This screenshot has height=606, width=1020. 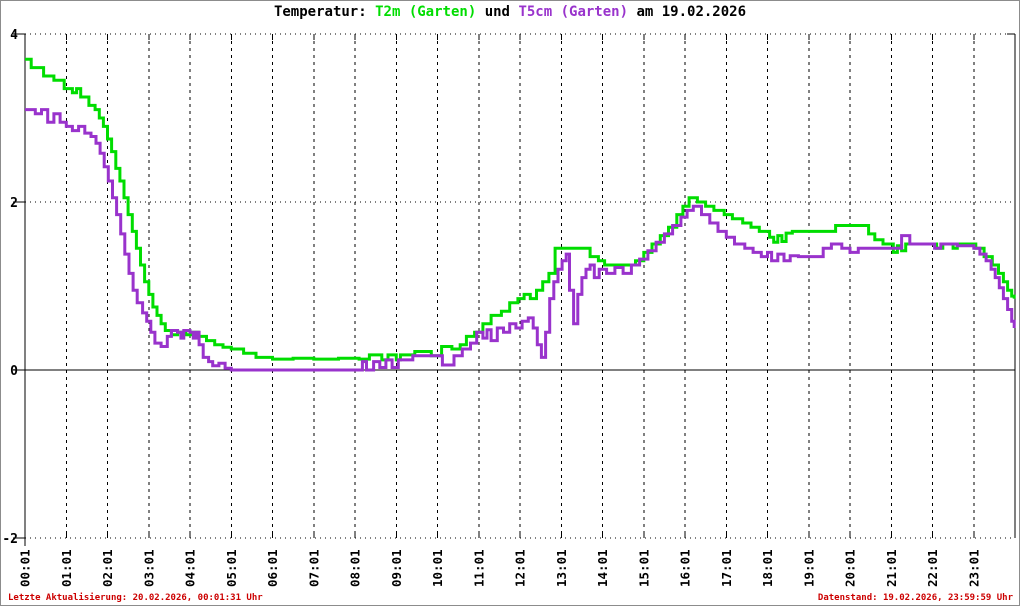 I want to click on x-tick-label: 01:01, so click(x=66, y=568).